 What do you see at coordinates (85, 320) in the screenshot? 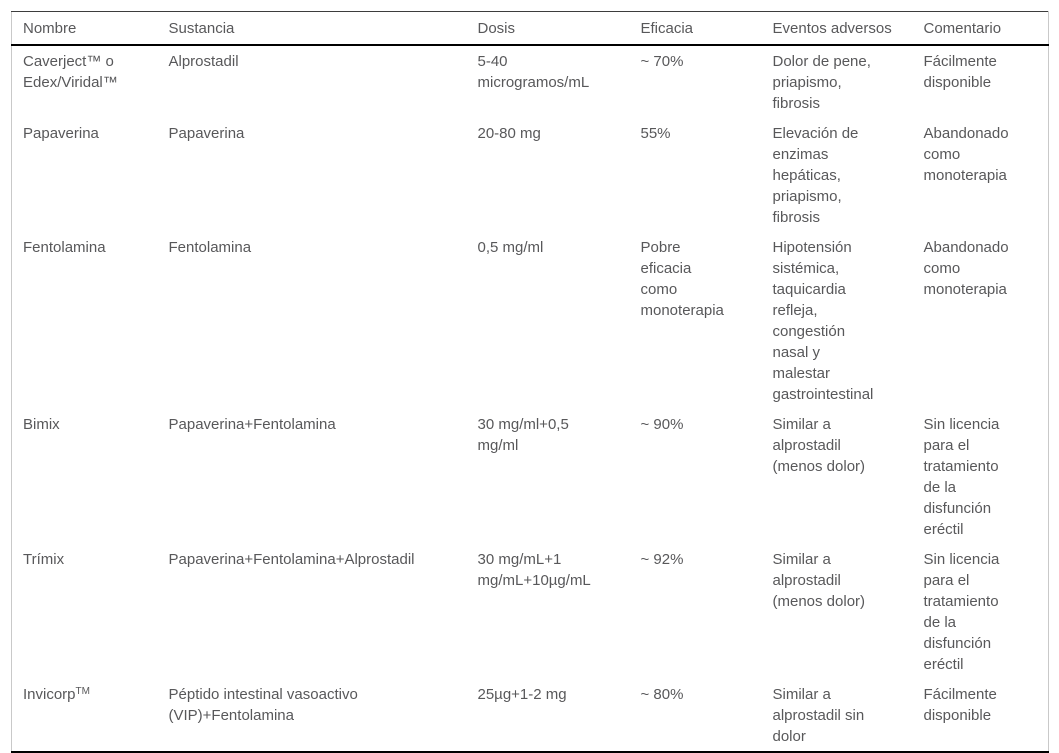
I see `cell-nombre: Fentolamina` at bounding box center [85, 320].